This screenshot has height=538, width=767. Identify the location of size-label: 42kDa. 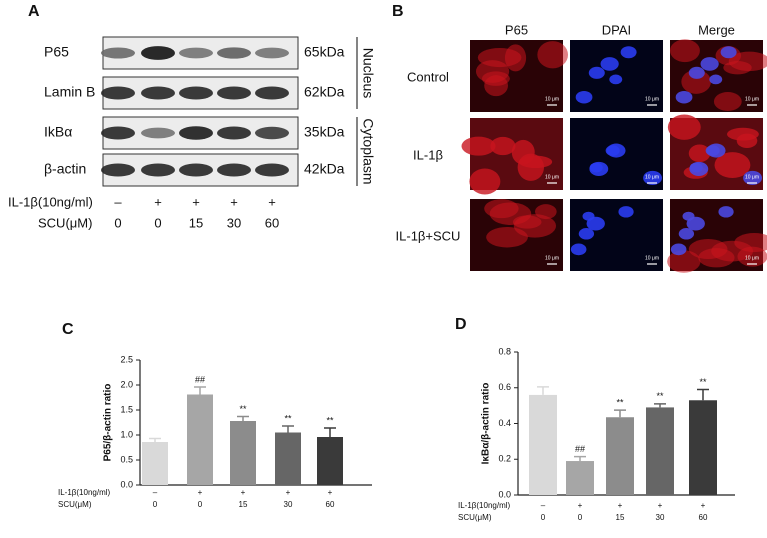
(324, 169).